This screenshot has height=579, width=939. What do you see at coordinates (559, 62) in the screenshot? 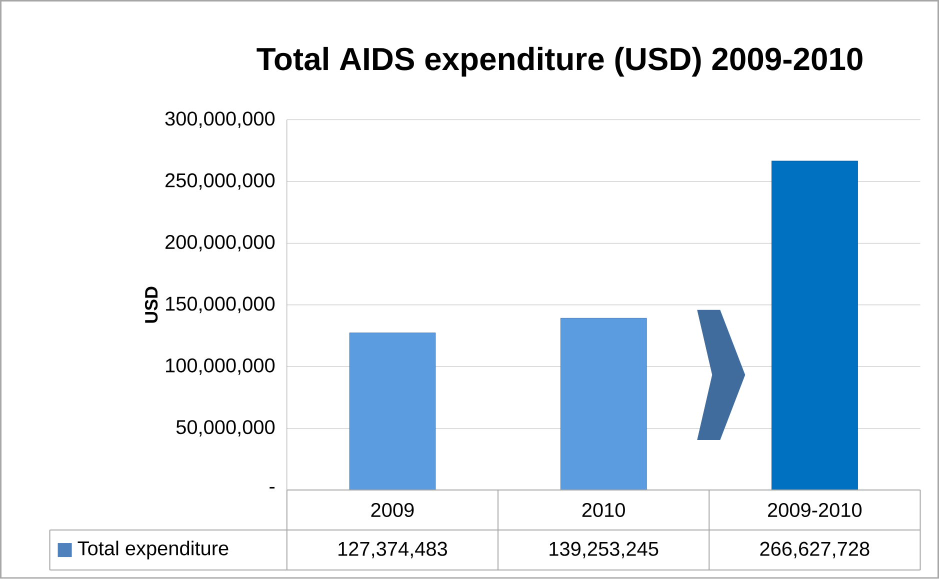
I see `chart-title: Total AIDS expenditure (USD) 2009-2010` at bounding box center [559, 62].